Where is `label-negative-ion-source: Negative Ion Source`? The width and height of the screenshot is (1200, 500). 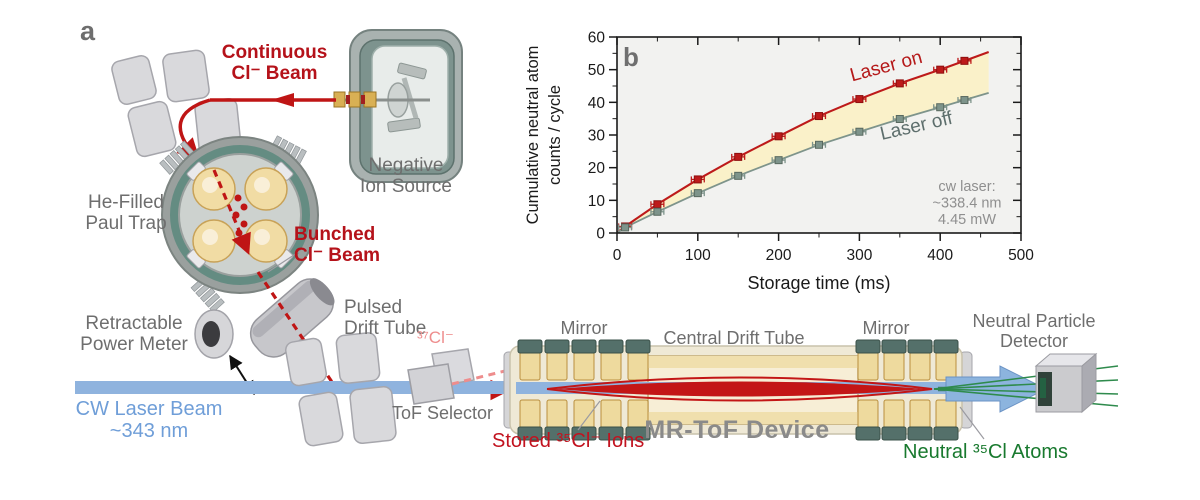 label-negative-ion-source: Negative Ion Source is located at coordinates (406, 176).